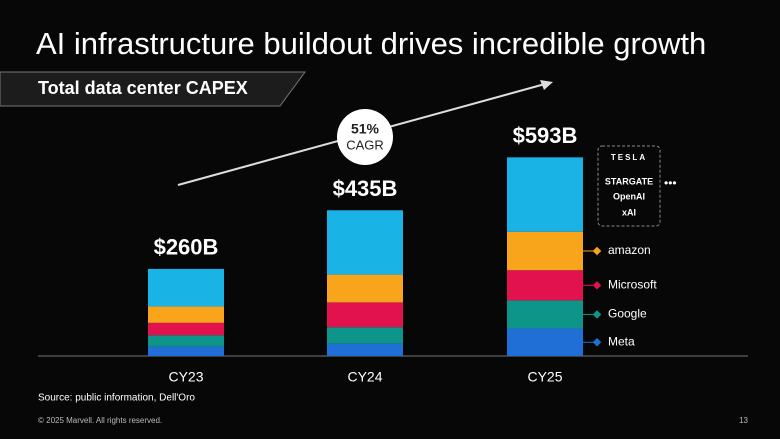  I want to click on others-name: xAI, so click(629, 212).